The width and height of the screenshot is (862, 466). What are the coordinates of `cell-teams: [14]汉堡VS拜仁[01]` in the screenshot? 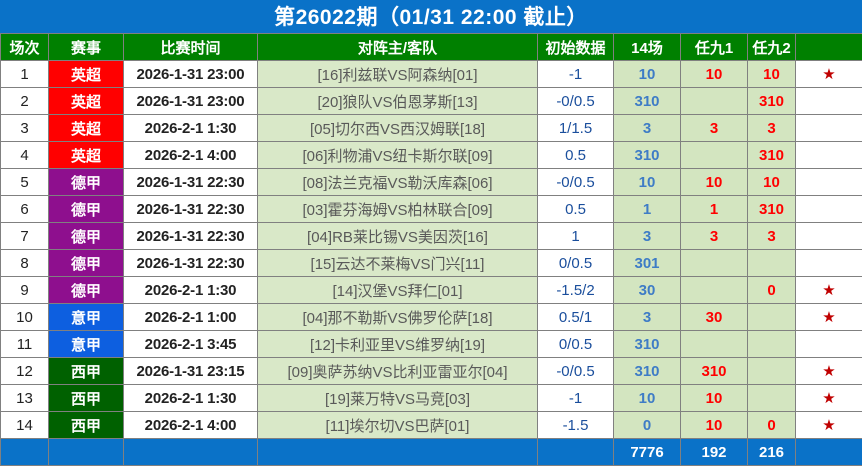 It's located at (398, 290).